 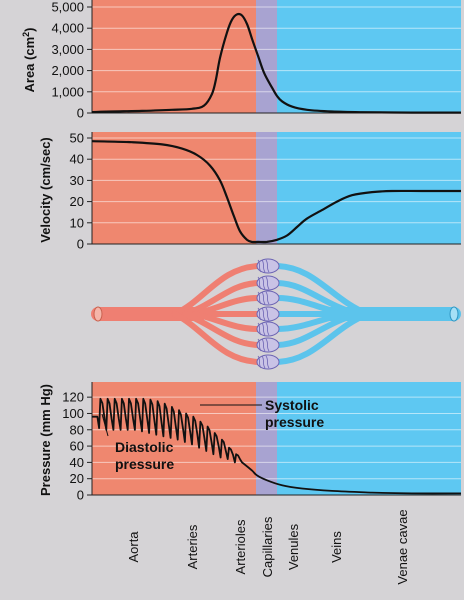 I want to click on label-capillaries: Capillaries, so click(x=267, y=546).